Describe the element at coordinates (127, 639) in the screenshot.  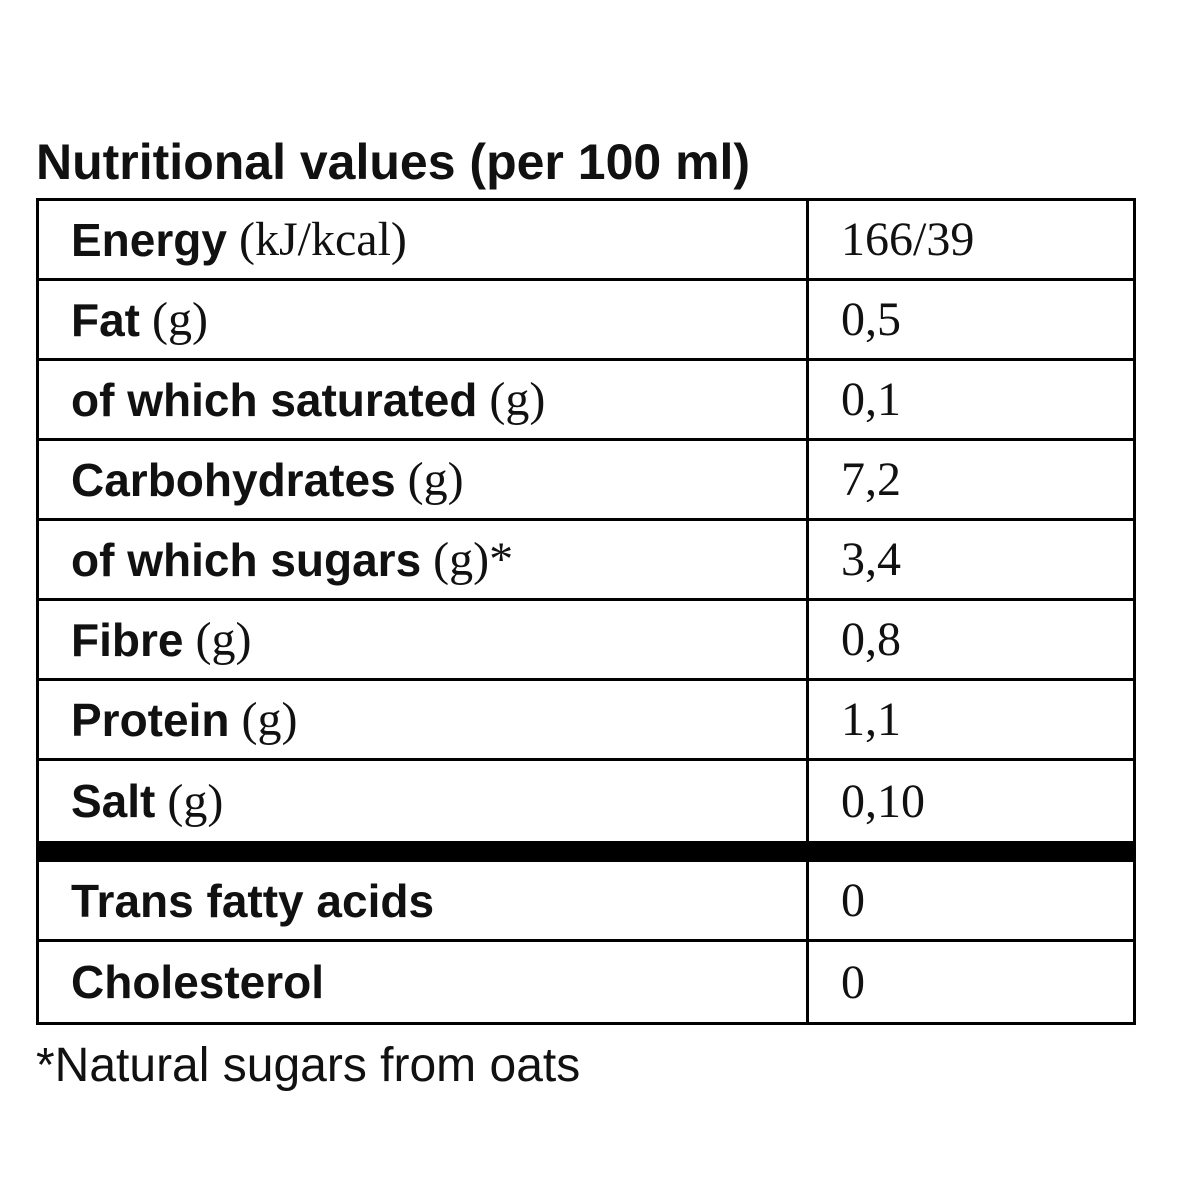
I see `nutrient-name: Fibre` at that location.